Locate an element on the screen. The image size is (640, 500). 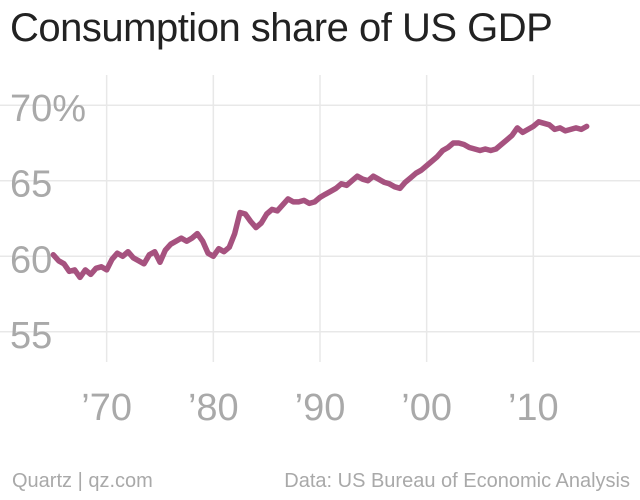
chart-title: Consumption share of US GDP is located at coordinates (281, 28).